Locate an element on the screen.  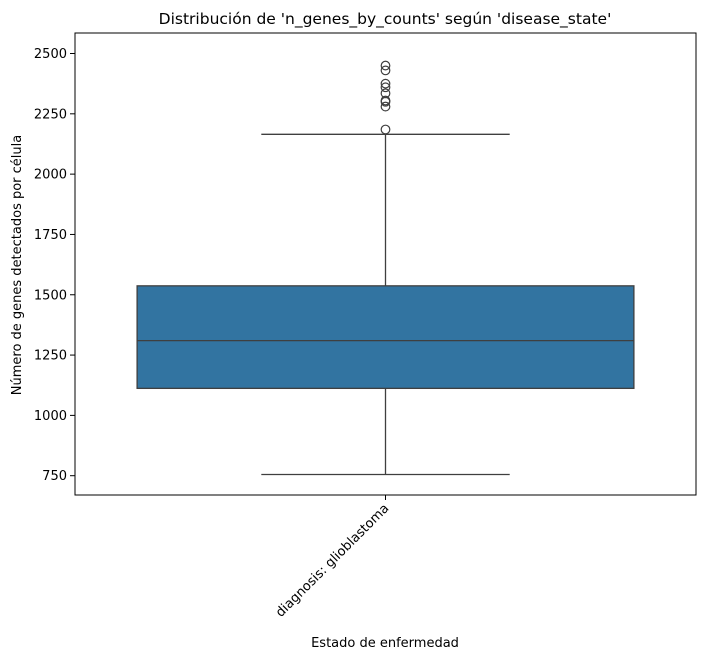
y-tick-label: 1750 is located at coordinates (50, 235).